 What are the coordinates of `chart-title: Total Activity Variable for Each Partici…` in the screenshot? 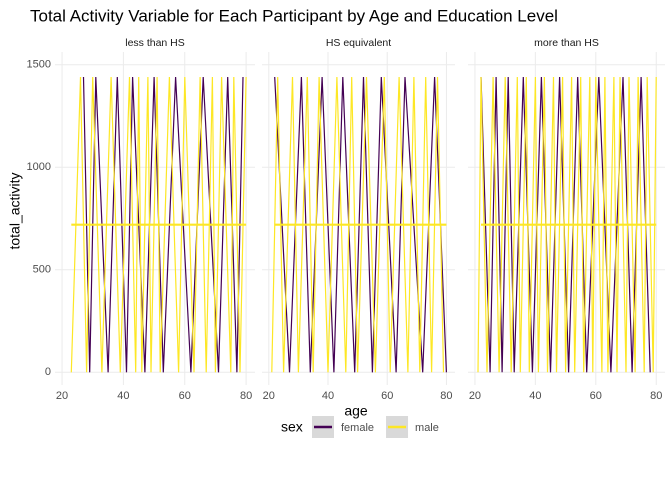 It's located at (294, 15).